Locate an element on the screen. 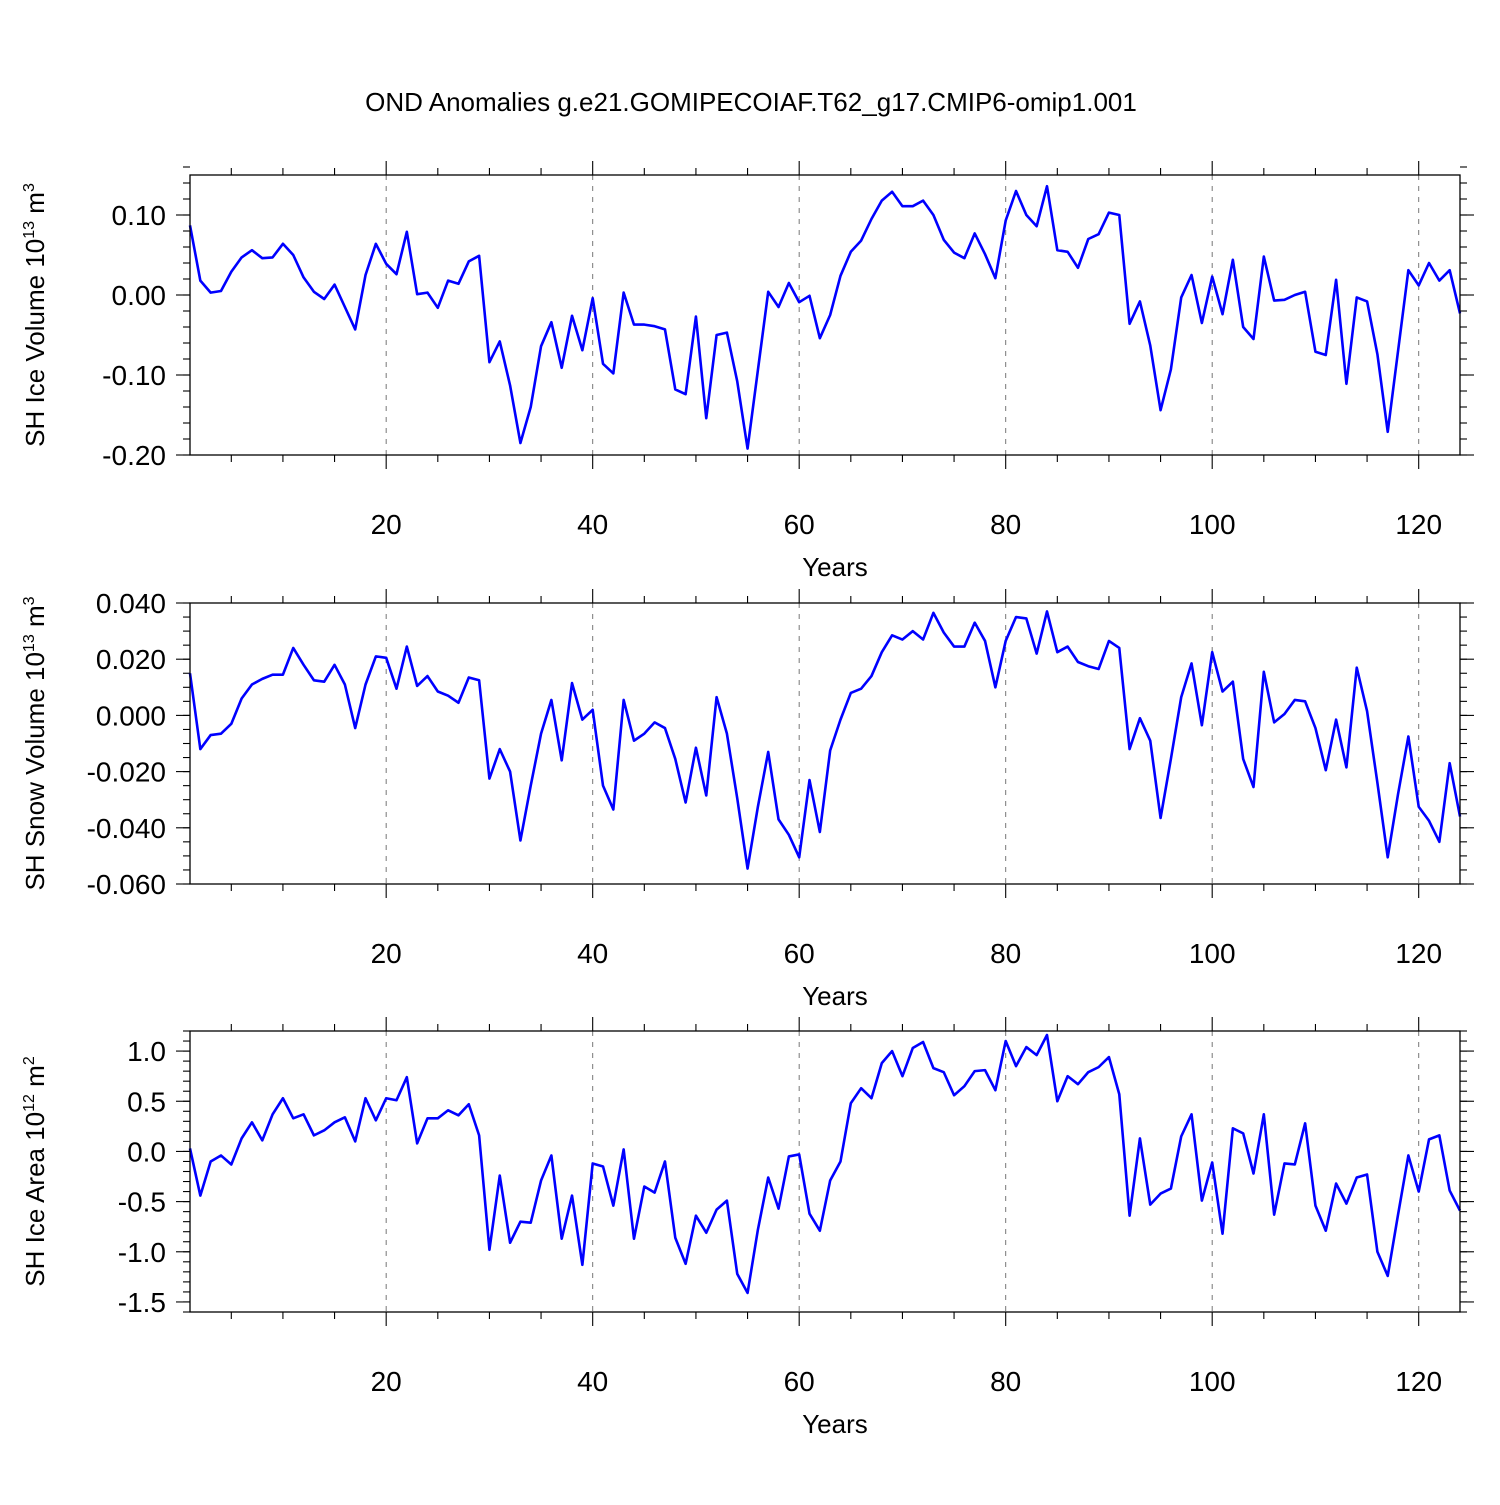 The image size is (1500, 1505). y-tick-label: 0.020 is located at coordinates (131, 659).